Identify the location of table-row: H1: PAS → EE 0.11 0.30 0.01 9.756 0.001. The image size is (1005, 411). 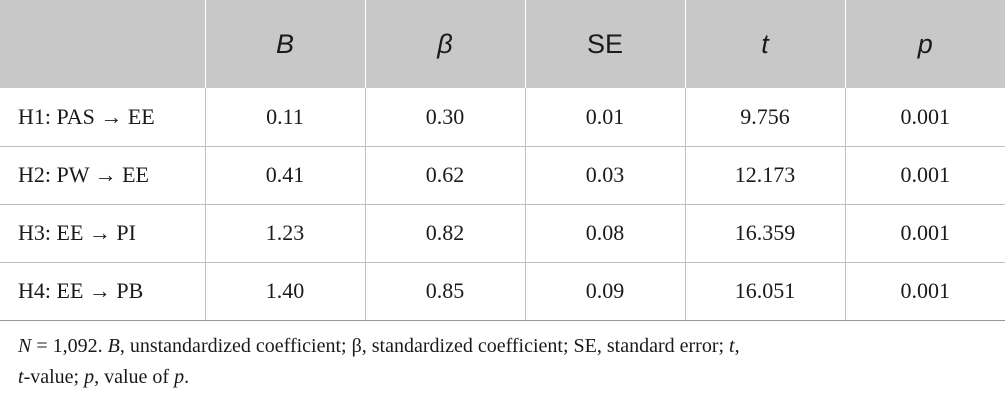
(502, 117).